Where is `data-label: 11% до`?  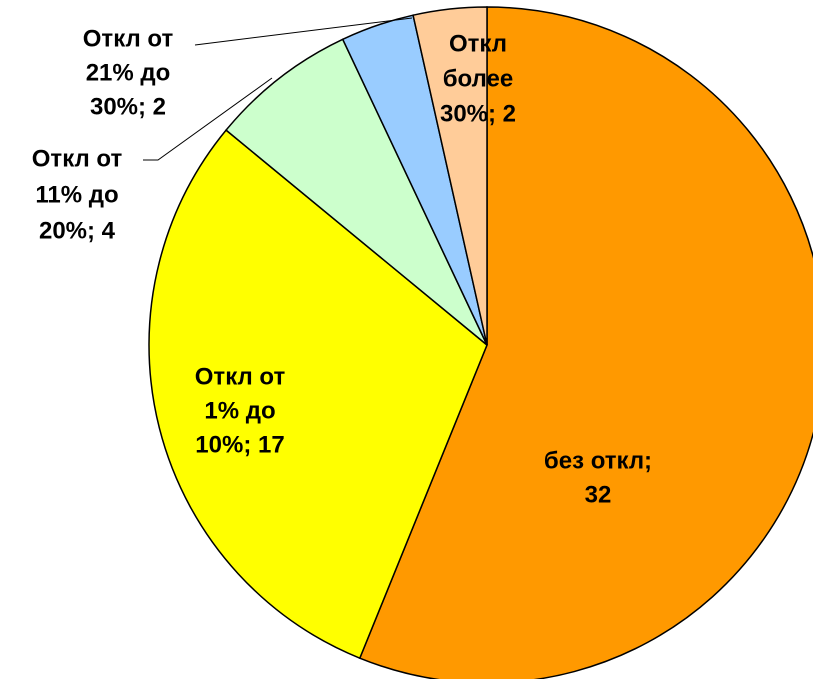
data-label: 11% до is located at coordinates (76, 194).